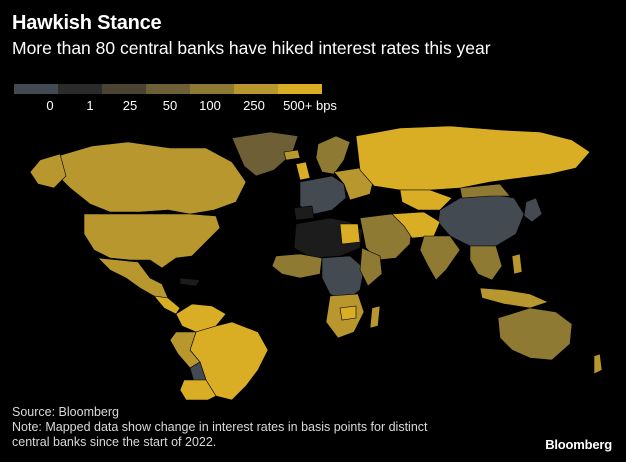 This screenshot has height=462, width=626. I want to click on note-line-2: central banks since the start of 2022., so click(114, 442).